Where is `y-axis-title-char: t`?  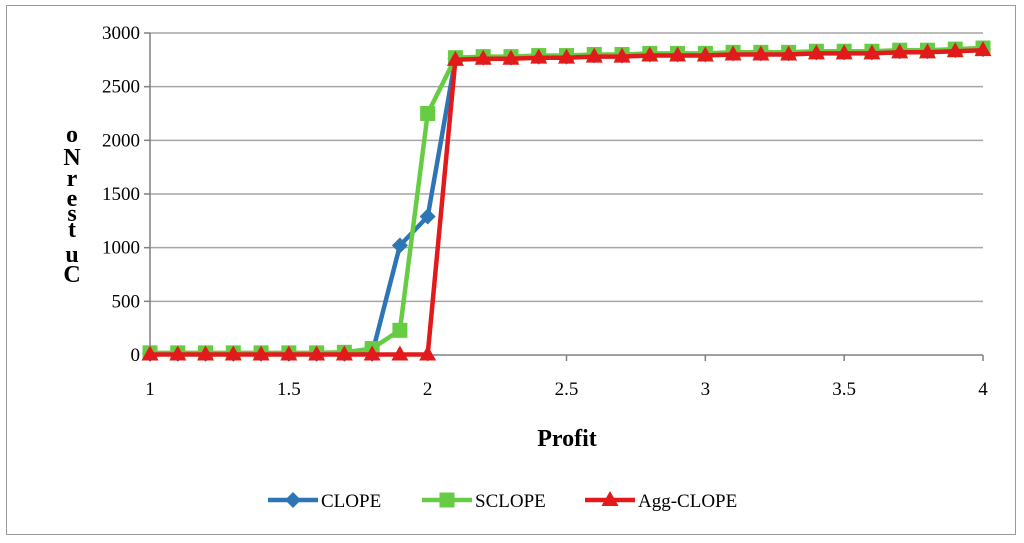 y-axis-title-char: t is located at coordinates (72, 230).